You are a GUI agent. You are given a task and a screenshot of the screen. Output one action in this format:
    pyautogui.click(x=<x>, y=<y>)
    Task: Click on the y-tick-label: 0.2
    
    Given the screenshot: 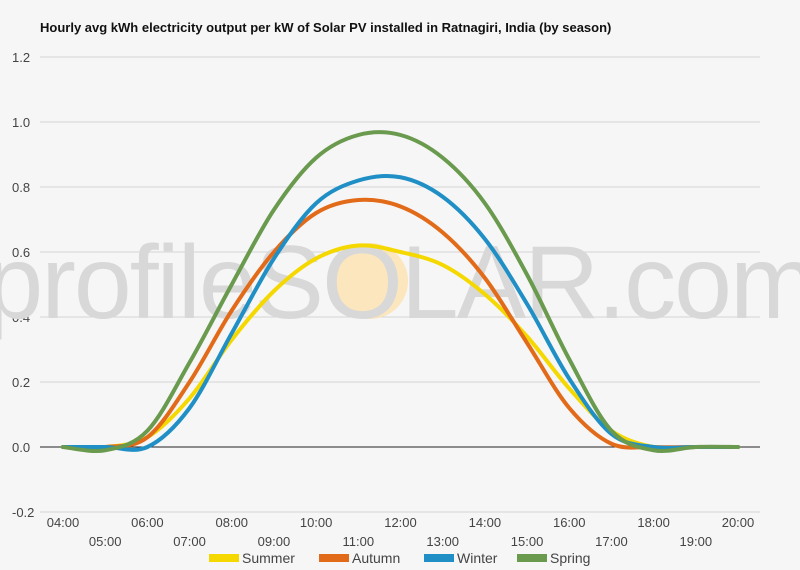 What is the action you would take?
    pyautogui.click(x=21, y=382)
    